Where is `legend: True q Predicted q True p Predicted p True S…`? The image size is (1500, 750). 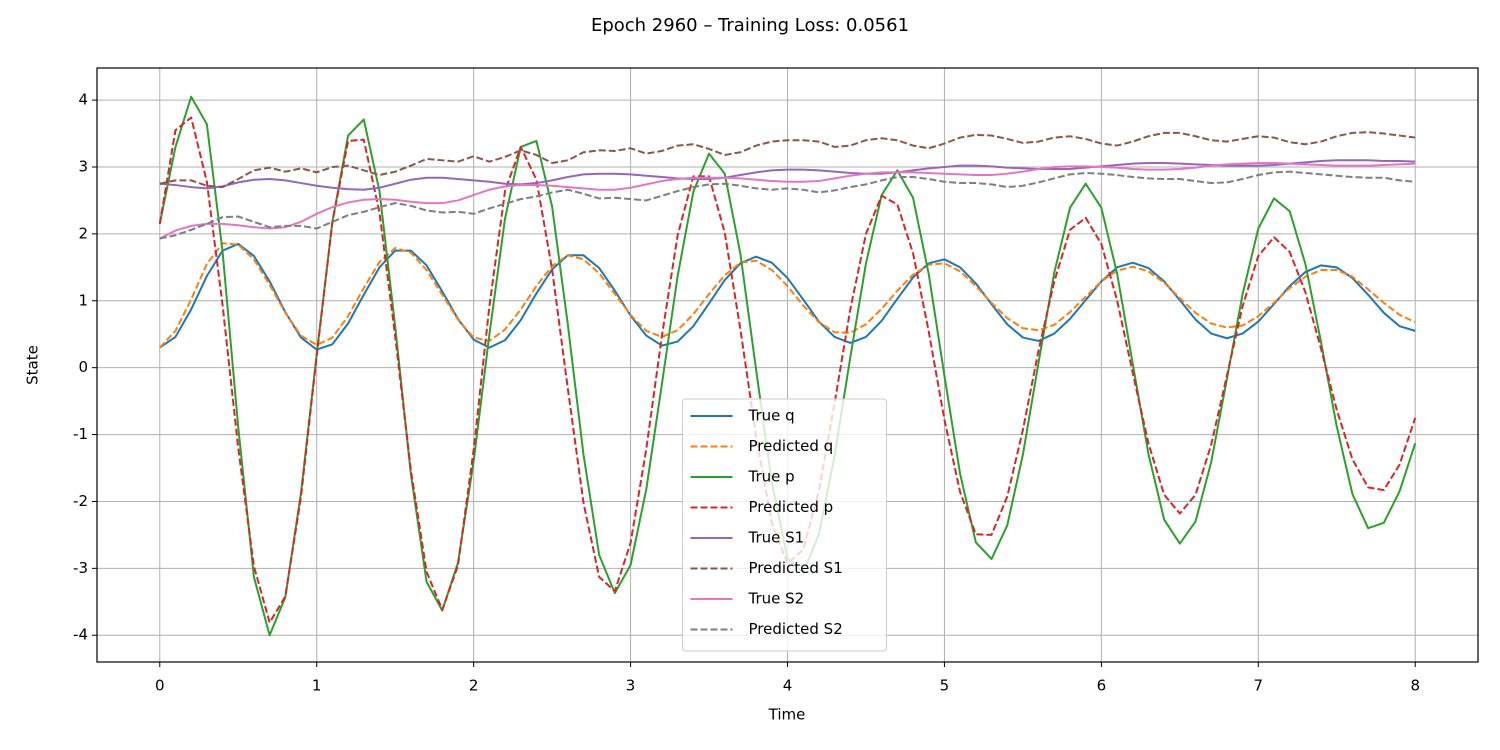
legend: True q Predicted q True p Predicted p True S… is located at coordinates (784, 525).